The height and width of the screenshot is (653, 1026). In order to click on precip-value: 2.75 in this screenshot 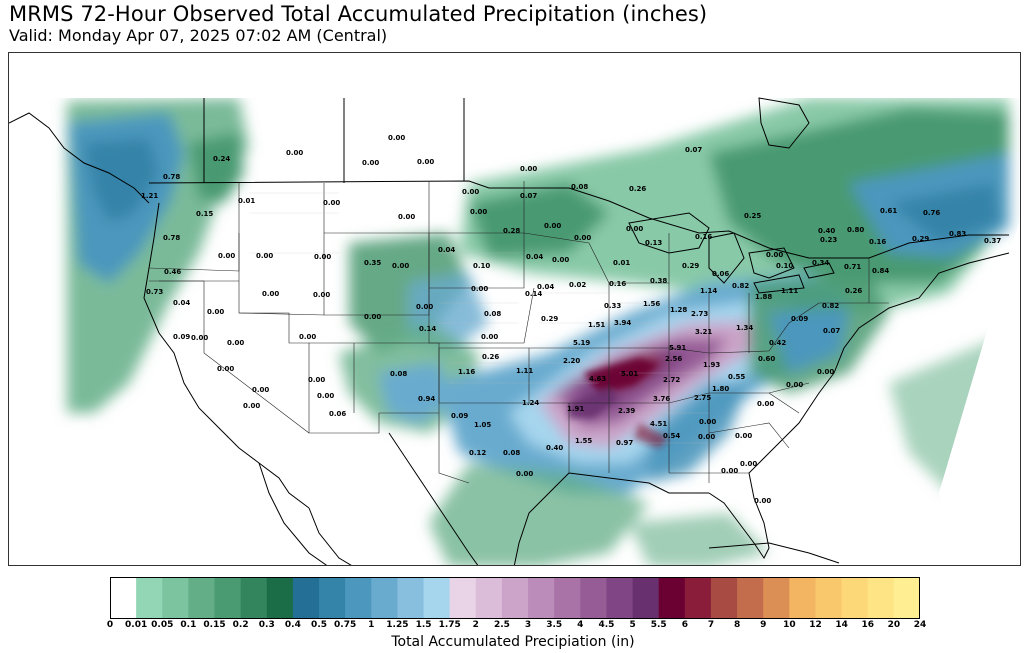, I will do `click(702, 398)`.